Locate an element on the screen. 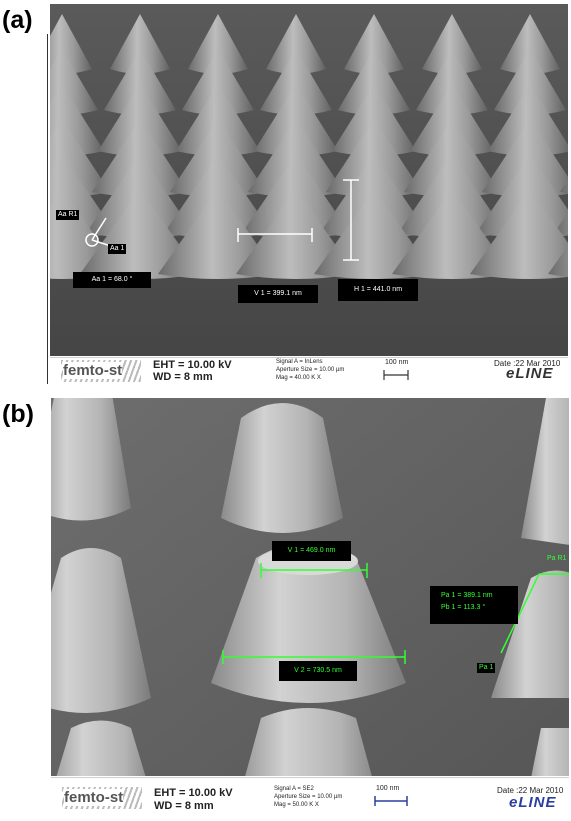  v2-measure-box: V 2 = 730.5 nm is located at coordinates (318, 671).